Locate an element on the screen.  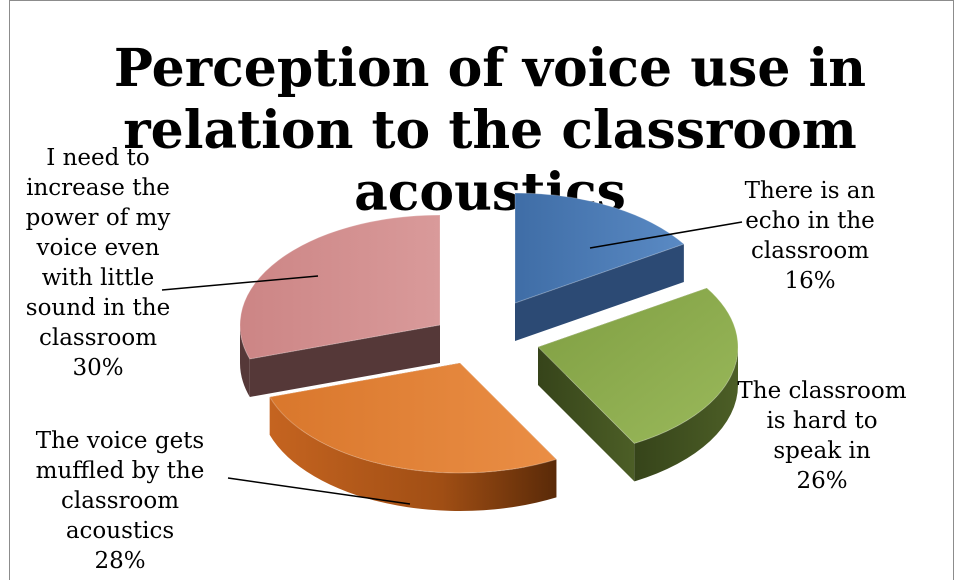
slice-label-line: There is an is located at coordinates (810, 191).